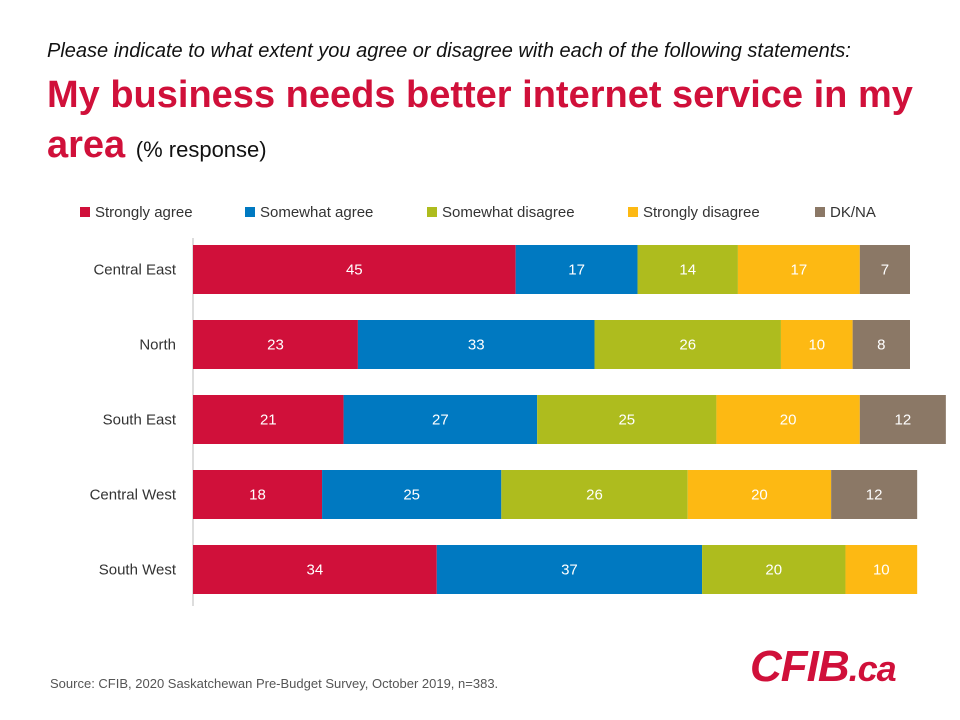  I want to click on data-label: 33, so click(476, 345).